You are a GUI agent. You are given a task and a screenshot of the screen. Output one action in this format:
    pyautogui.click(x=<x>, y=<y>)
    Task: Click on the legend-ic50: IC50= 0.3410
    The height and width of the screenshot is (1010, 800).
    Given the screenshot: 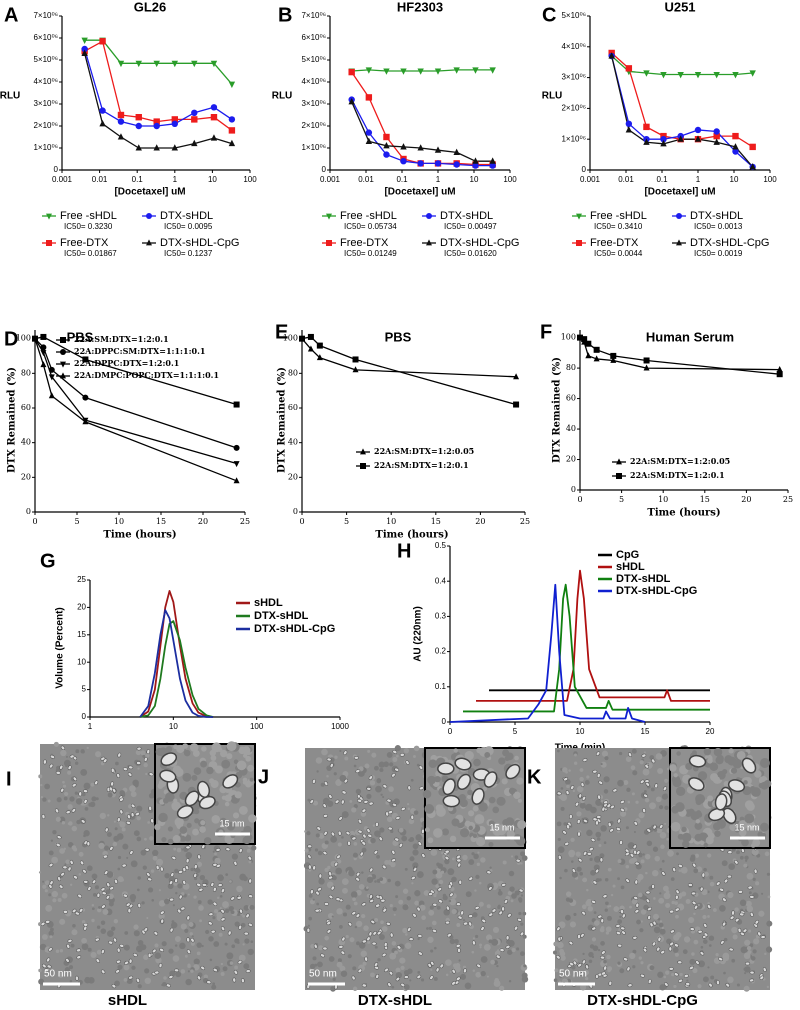 What is the action you would take?
    pyautogui.click(x=618, y=226)
    